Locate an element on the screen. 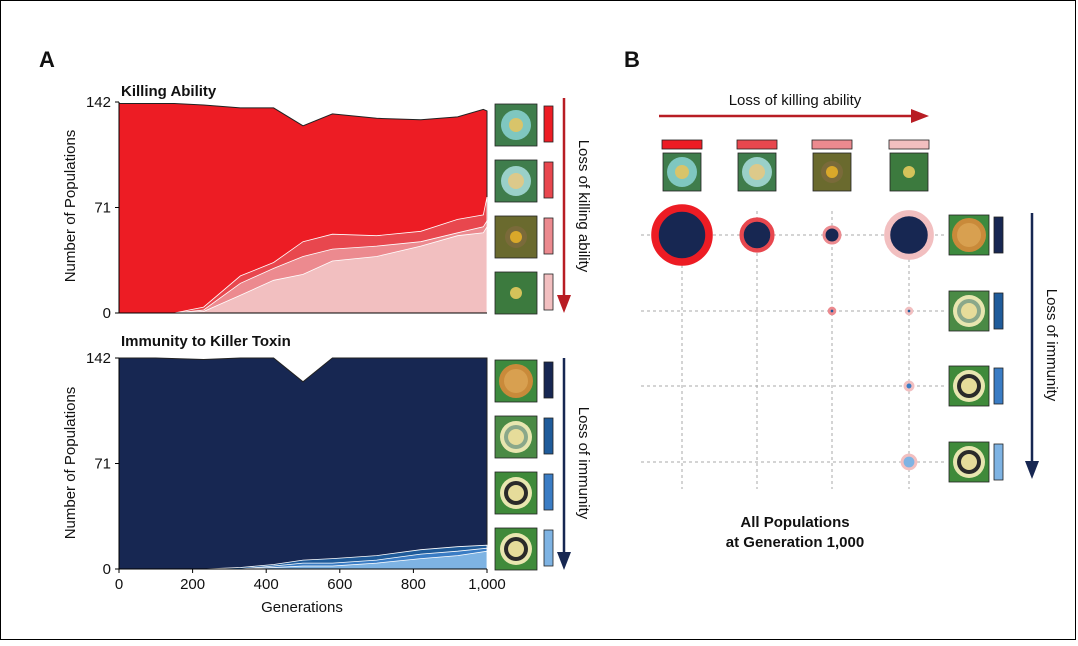  xtick-label-5: 1,000 is located at coordinates (487, 584).